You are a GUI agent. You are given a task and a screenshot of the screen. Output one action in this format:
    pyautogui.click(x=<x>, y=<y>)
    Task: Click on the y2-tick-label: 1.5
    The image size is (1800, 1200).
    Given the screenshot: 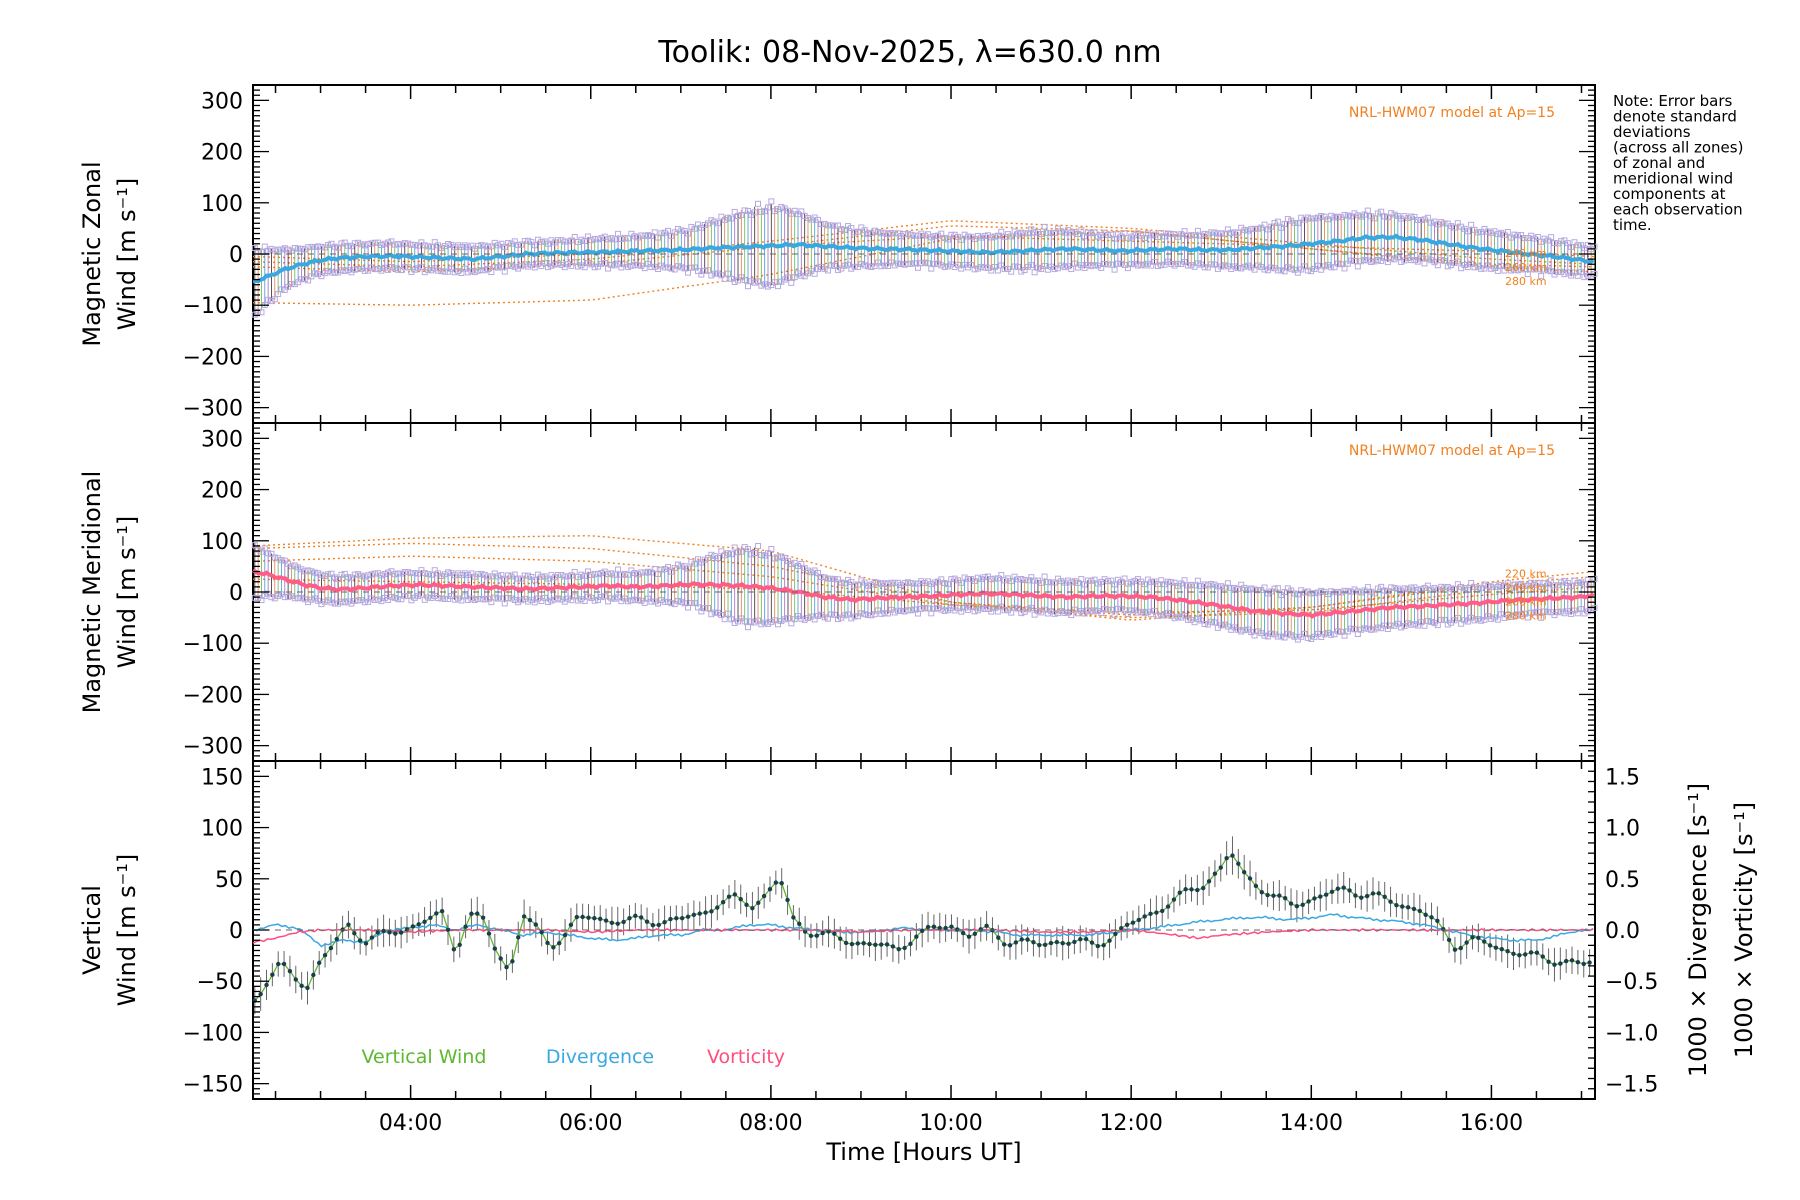 What is the action you would take?
    pyautogui.click(x=1622, y=777)
    